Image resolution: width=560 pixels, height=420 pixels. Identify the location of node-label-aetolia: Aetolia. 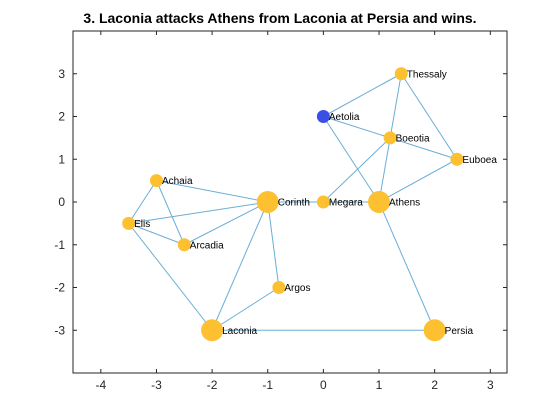
(344, 117).